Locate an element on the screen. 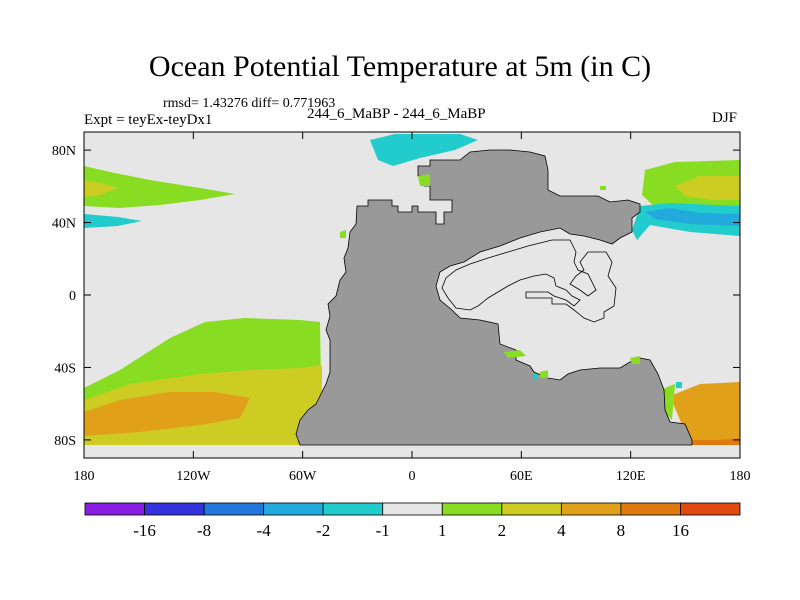 This screenshot has height=600, width=800. case-label: 244_6_MaBP - 244_6_MaBP is located at coordinates (396, 114).